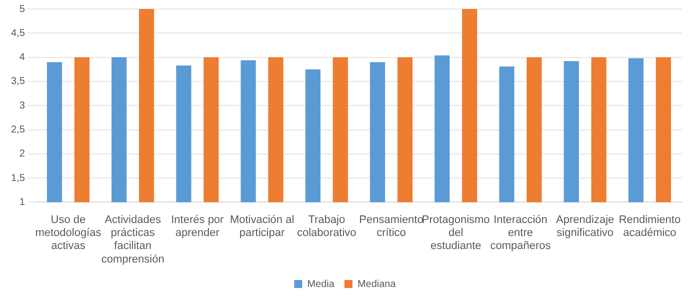 This screenshot has height=303, width=698. What do you see at coordinates (326, 227) in the screenshot?
I see `x-tick-label: Trabajo colaborativo` at bounding box center [326, 227].